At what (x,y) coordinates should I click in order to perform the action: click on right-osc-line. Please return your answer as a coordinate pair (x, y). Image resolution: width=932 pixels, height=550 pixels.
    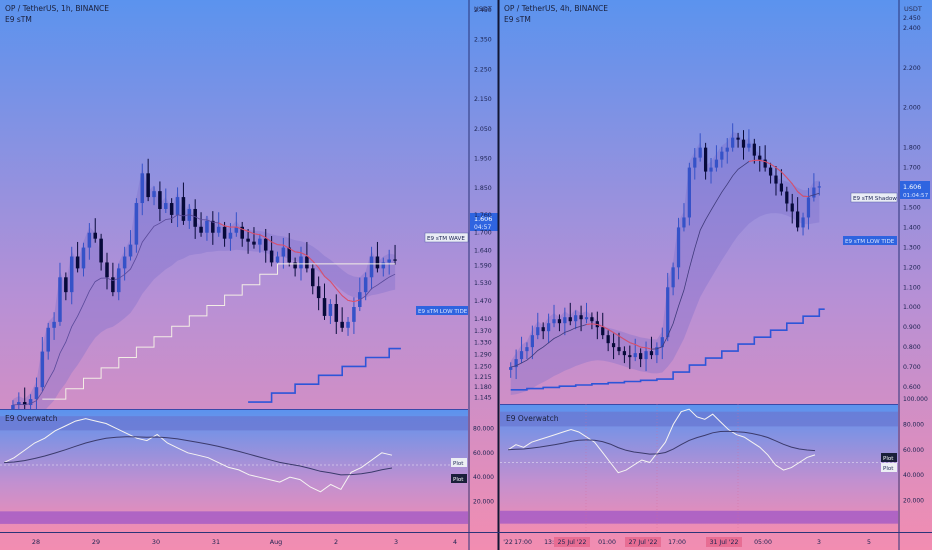
    Looking at the image, I should click on (661, 441).